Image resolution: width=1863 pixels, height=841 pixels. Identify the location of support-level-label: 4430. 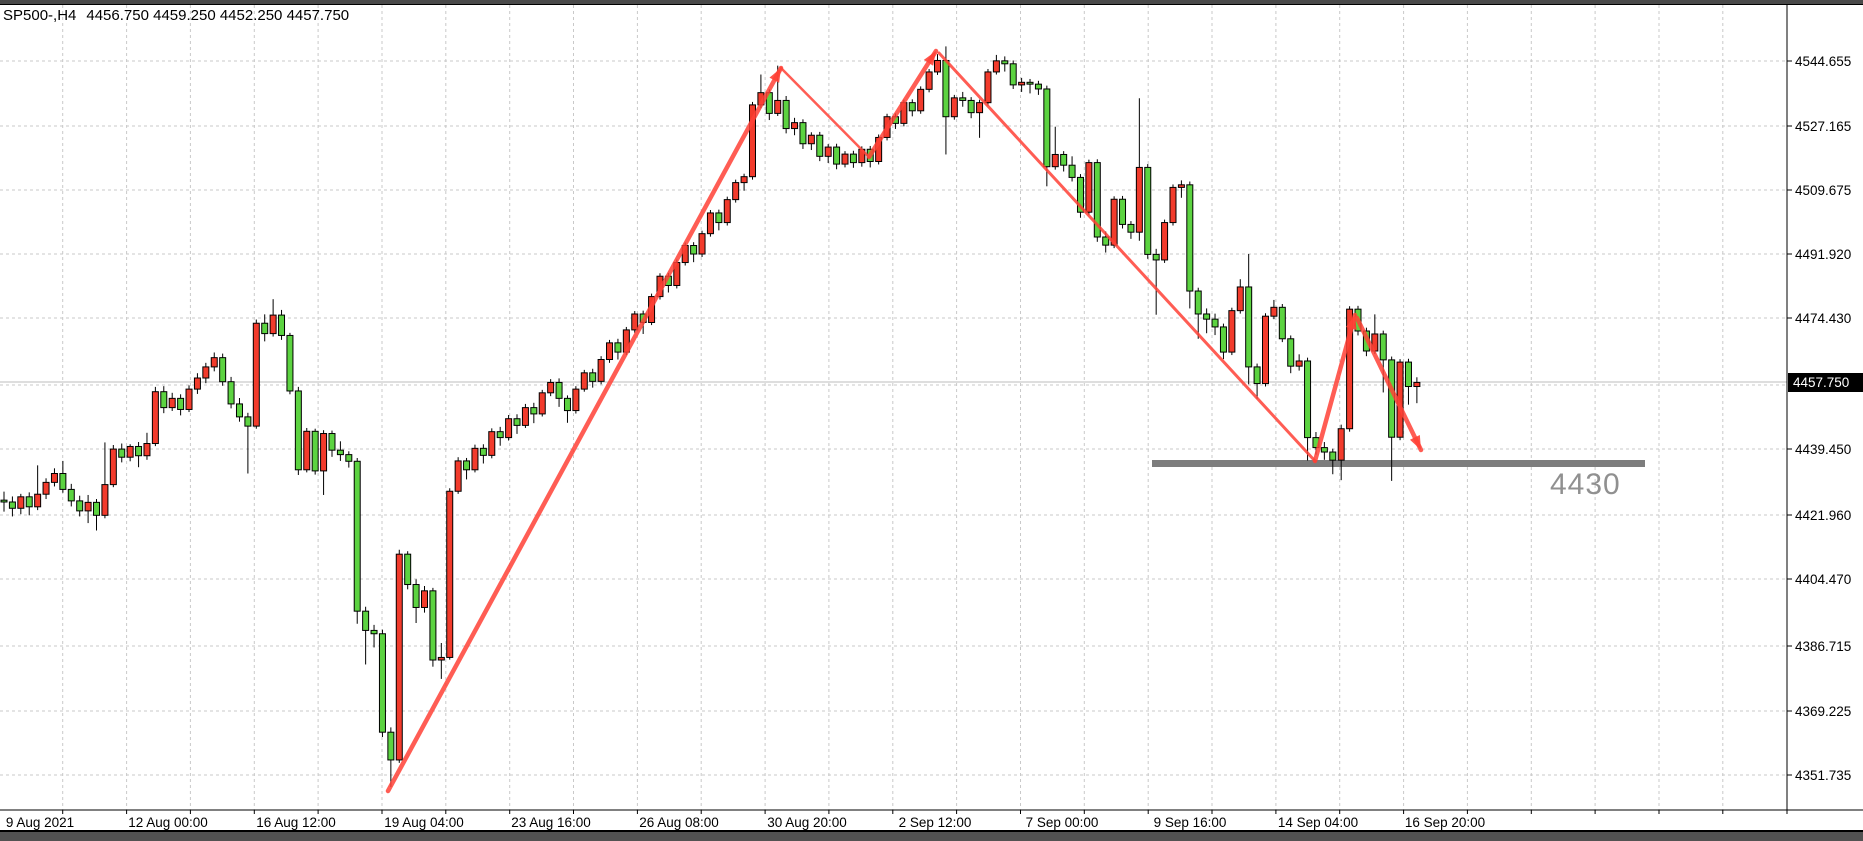
(1585, 484).